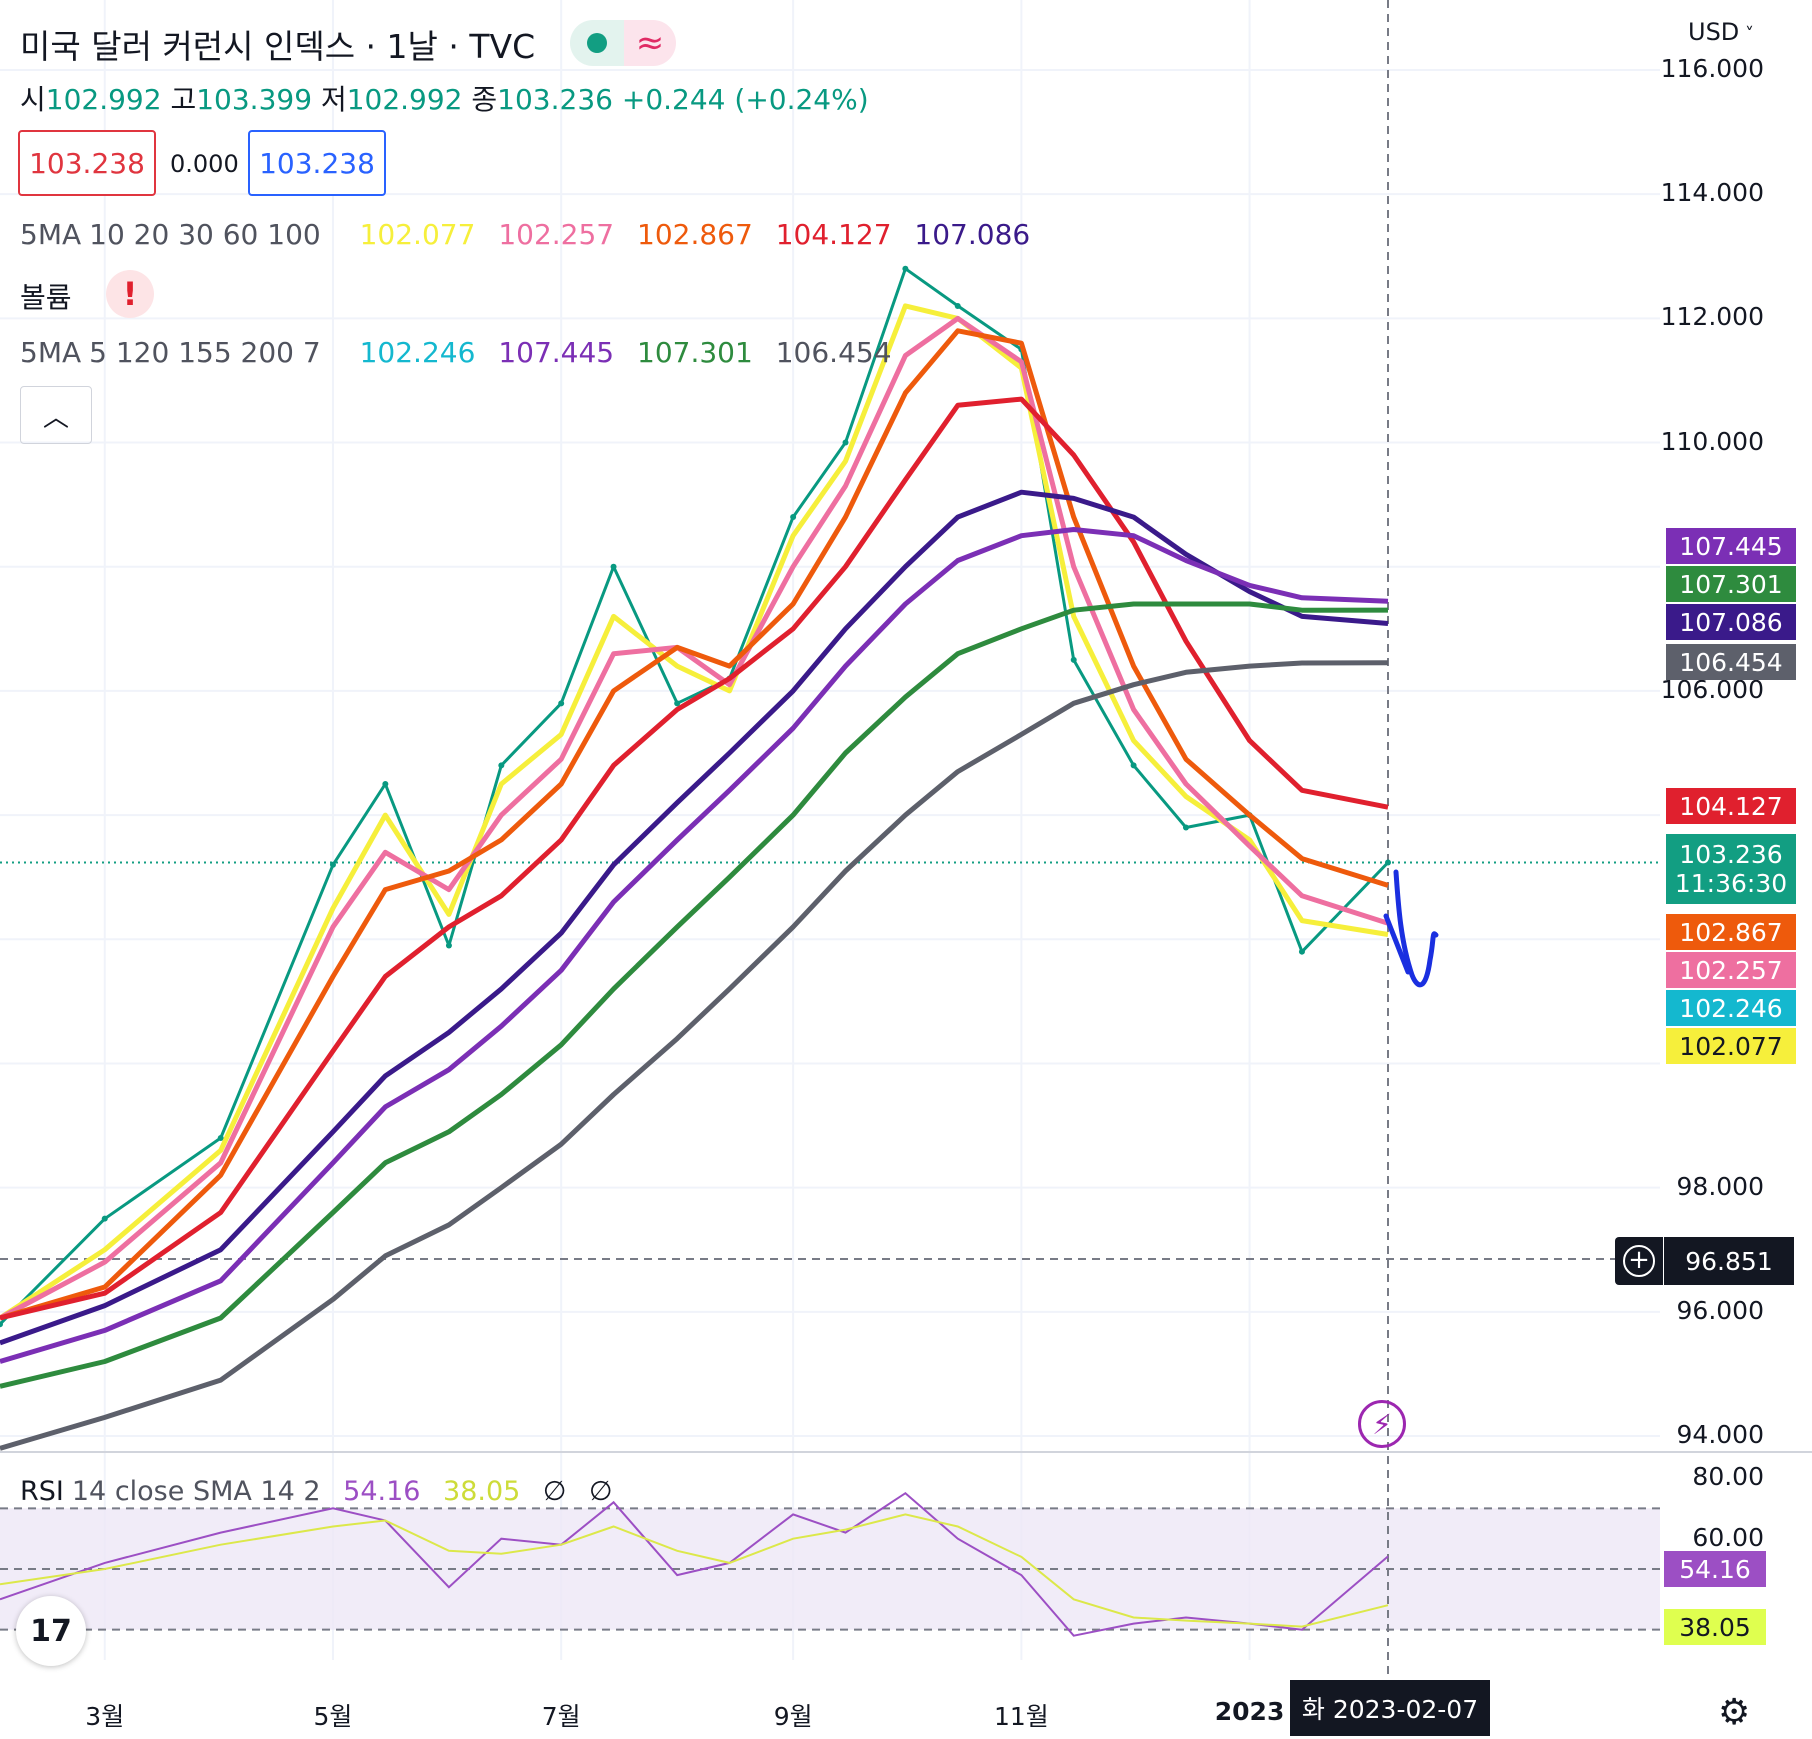  Describe the element at coordinates (1390, 1708) in the screenshot. I see `crosshair-date-label: 화 2023-02-07` at that location.